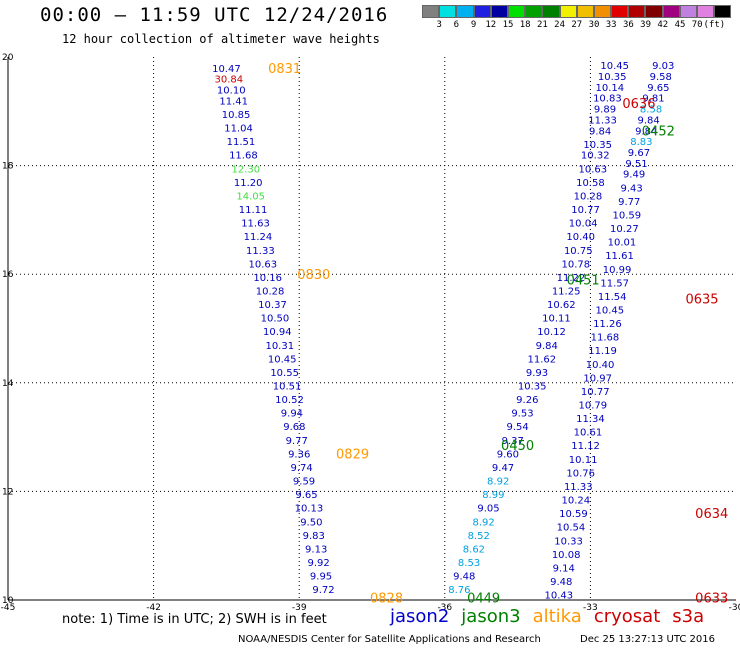  What do you see at coordinates (658, 131) in the screenshot?
I see `pass-time-label: 0452` at bounding box center [658, 131].